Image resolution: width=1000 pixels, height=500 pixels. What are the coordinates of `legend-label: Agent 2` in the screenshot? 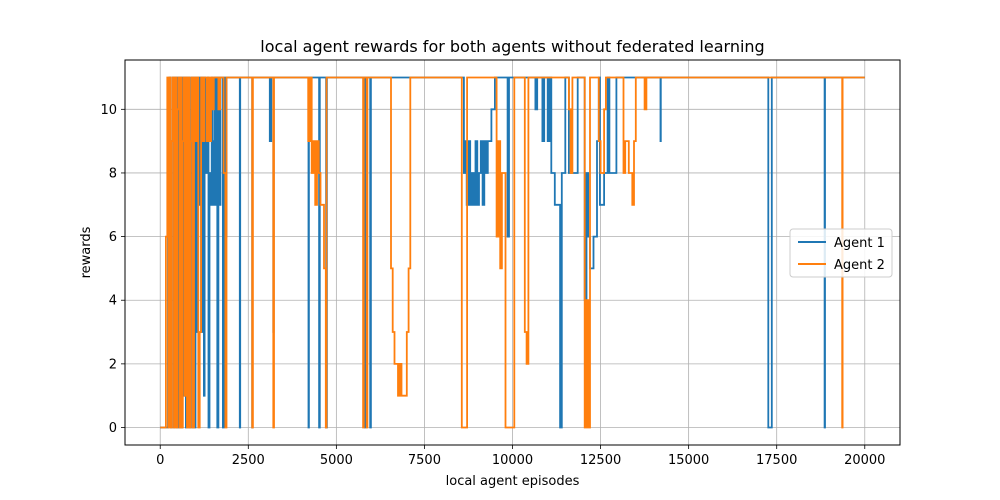 It's located at (859, 265).